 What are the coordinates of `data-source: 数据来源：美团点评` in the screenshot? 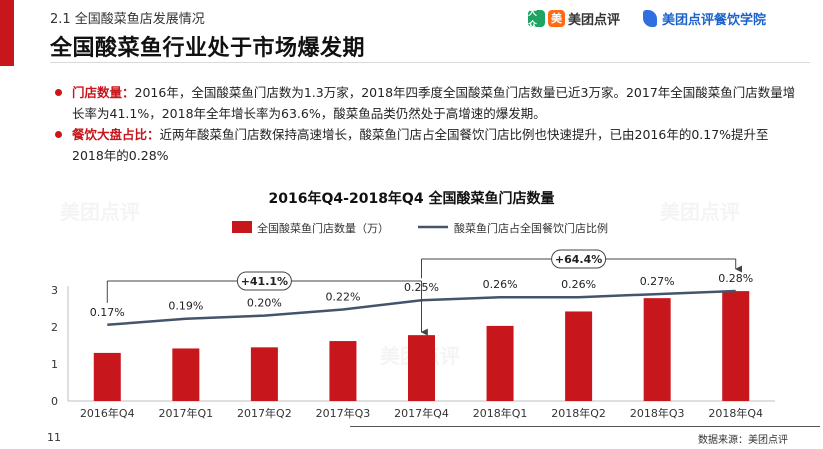 It's located at (743, 440).